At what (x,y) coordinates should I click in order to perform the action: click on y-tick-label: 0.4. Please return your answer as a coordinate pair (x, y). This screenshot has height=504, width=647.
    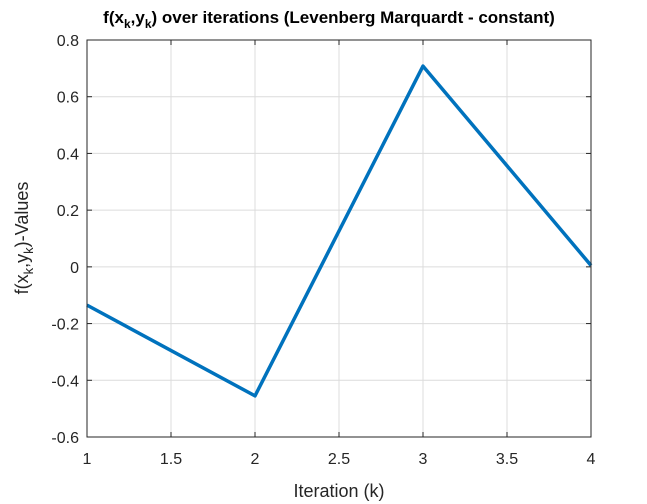
    Looking at the image, I should click on (68, 154).